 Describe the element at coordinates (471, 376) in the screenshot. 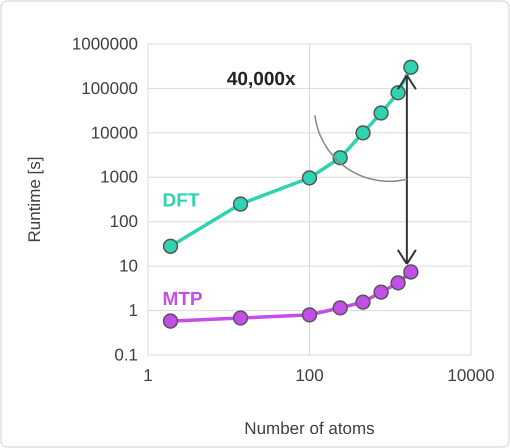

I see `x-tick-label: 10000` at that location.